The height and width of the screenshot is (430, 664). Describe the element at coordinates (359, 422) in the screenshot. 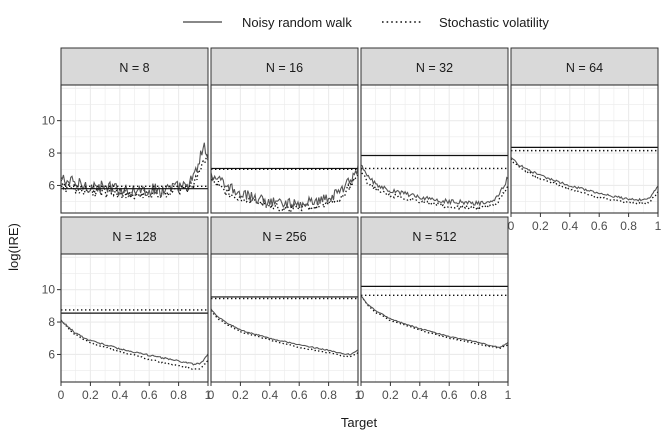

I see `x-axis-title: Target` at that location.